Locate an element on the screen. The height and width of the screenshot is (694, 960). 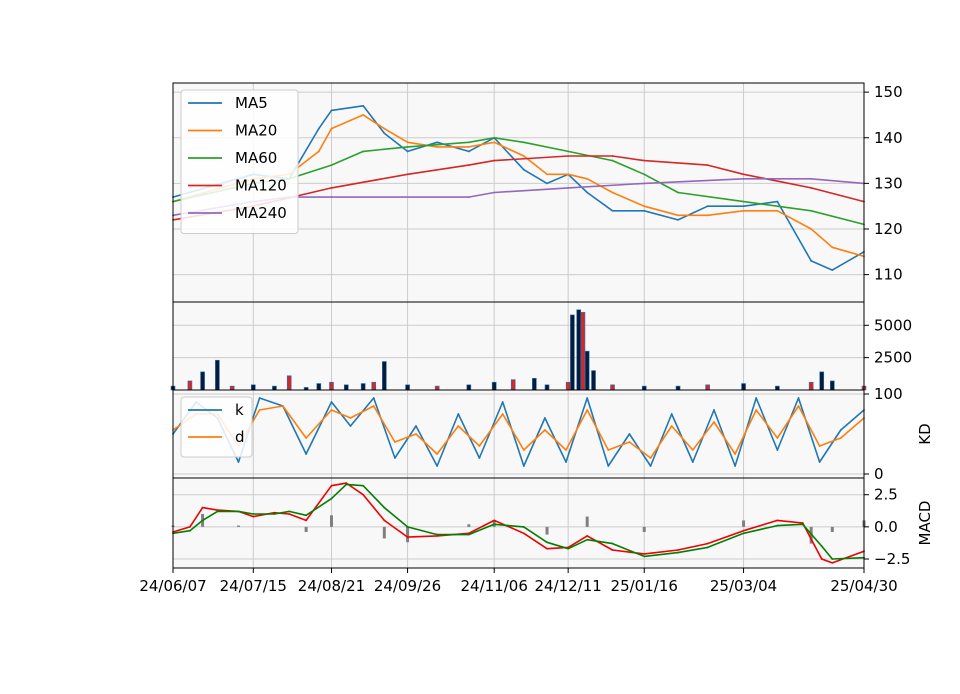
kd-ytick-label: 100 is located at coordinates (888, 394).